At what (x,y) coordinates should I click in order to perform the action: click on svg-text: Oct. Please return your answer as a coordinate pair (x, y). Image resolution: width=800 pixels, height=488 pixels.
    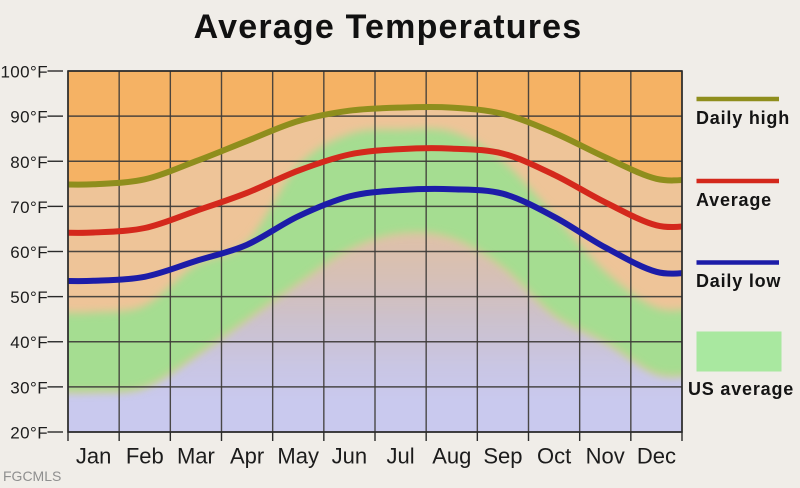
    Looking at the image, I should click on (554, 456).